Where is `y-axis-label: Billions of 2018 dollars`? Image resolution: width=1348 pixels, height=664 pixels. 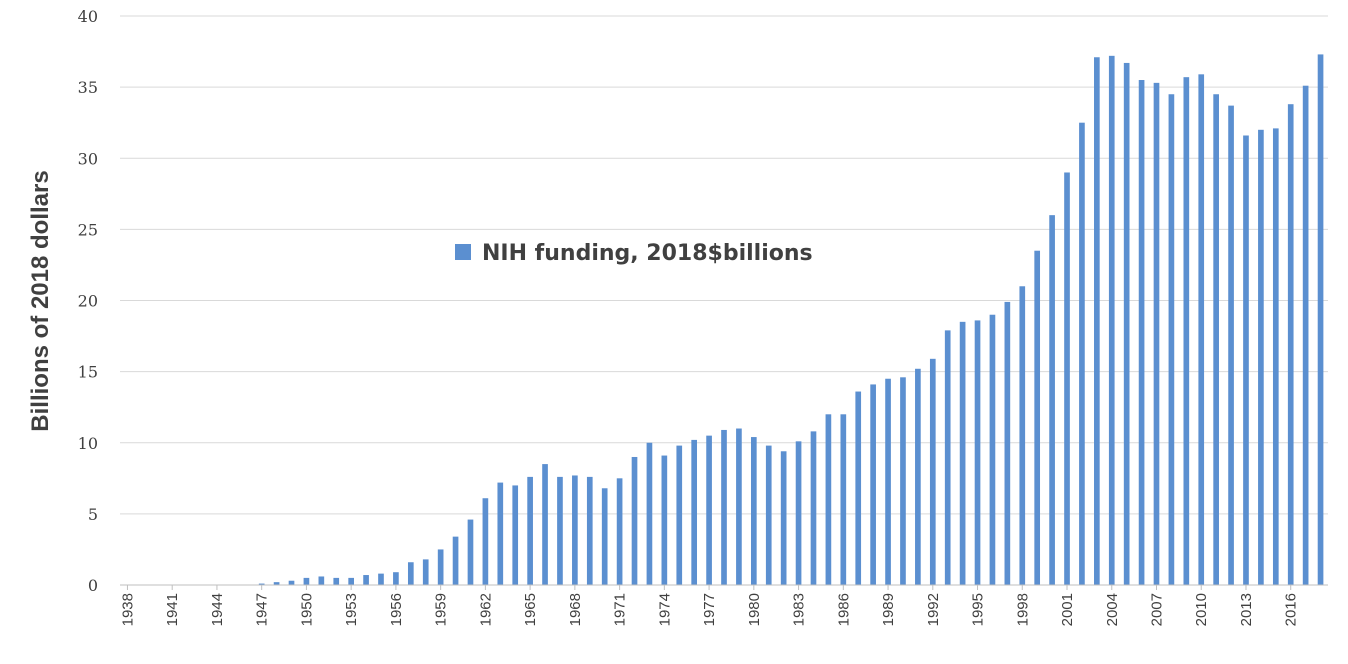 y-axis-label: Billions of 2018 dollars is located at coordinates (40, 300).